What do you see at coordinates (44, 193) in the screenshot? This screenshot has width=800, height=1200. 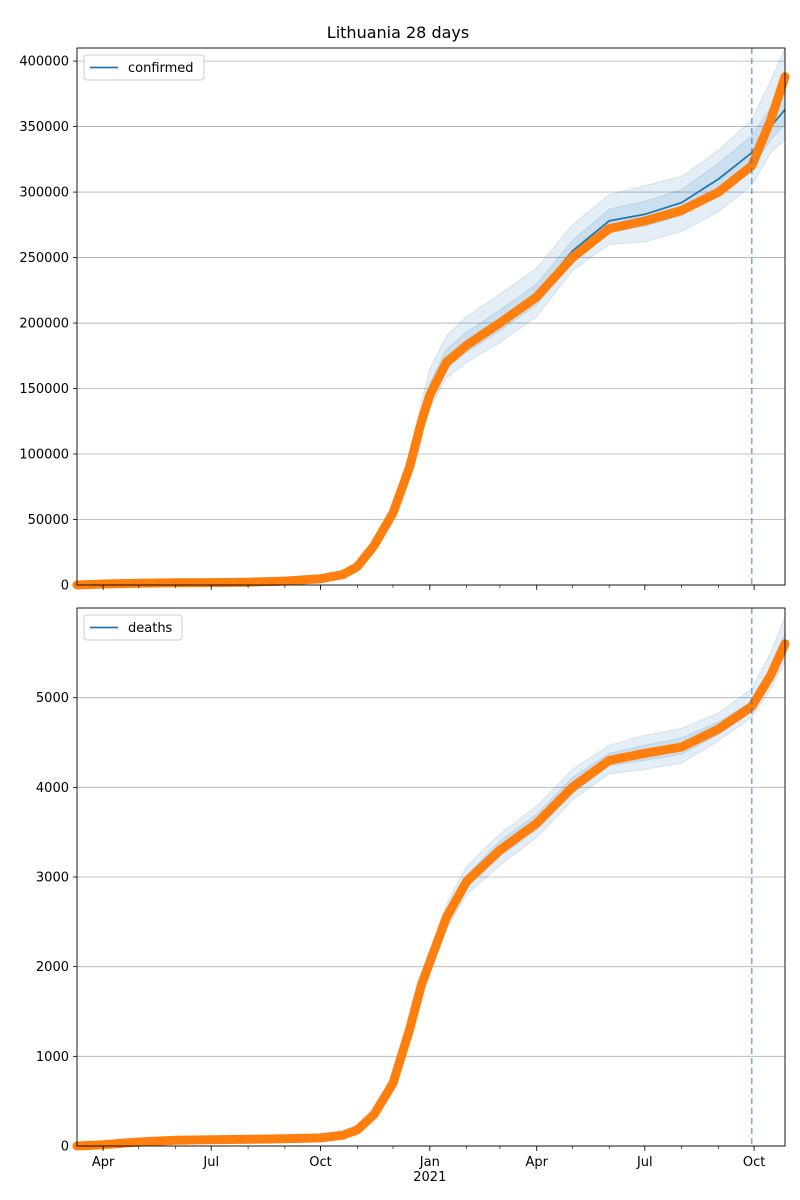 I see `y-tick-label: 300000` at bounding box center [44, 193].